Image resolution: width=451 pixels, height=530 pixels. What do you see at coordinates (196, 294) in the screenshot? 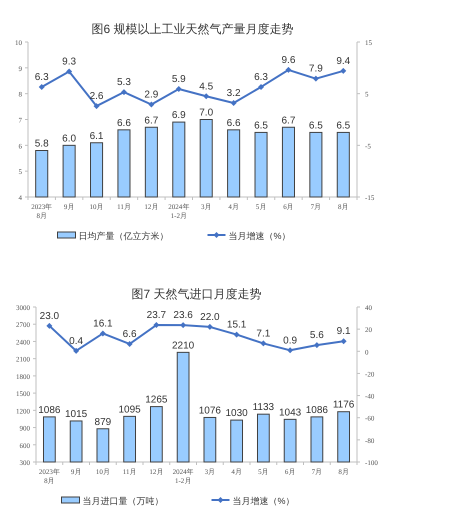
I see `chart-title: 图7 天然气进口月度走势` at bounding box center [196, 294].